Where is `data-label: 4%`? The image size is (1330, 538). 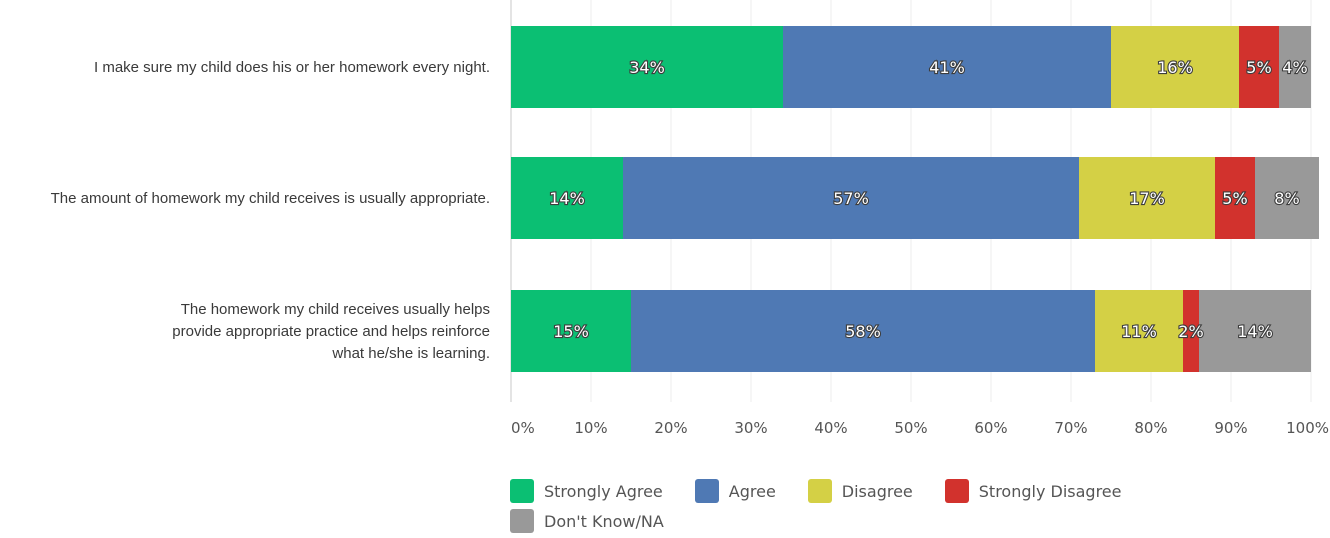
data-label: 4% is located at coordinates (1294, 67).